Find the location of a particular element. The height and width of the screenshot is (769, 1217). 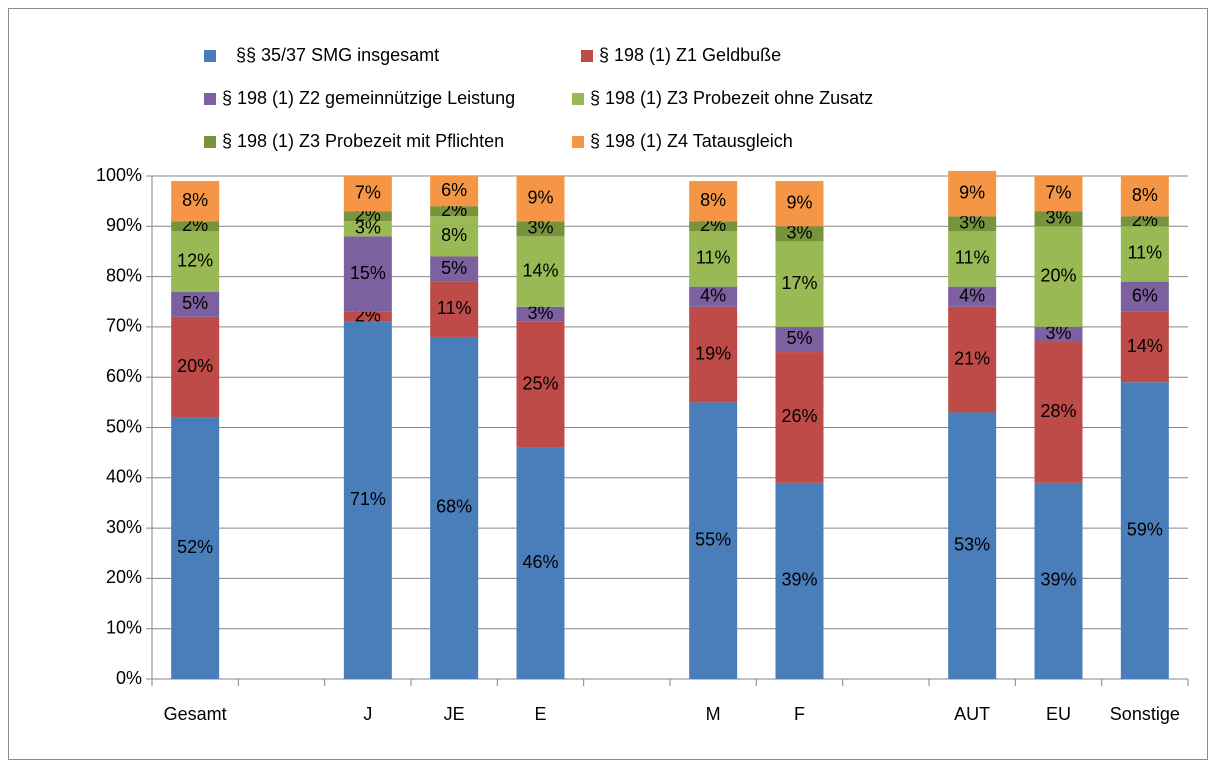

y-tick-label: 10% is located at coordinates (124, 627).